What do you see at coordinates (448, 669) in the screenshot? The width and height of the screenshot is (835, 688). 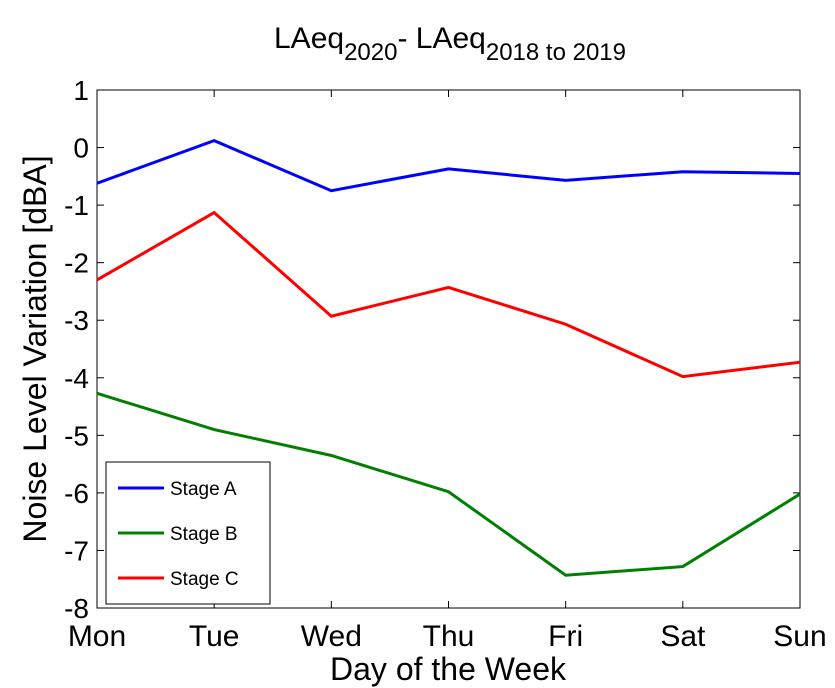 I see `x-axis-label: Day of the Week` at bounding box center [448, 669].